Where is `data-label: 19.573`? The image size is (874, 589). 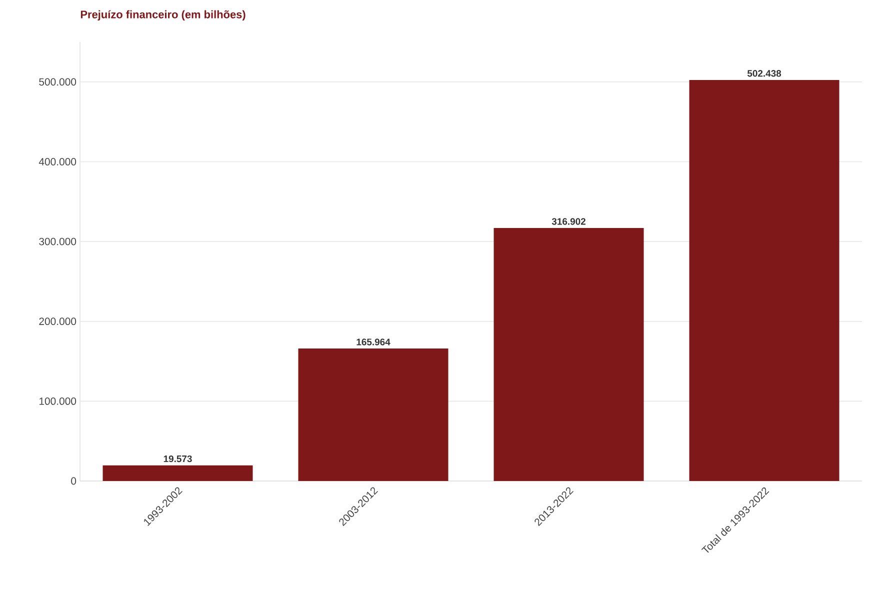 data-label: 19.573 is located at coordinates (178, 458).